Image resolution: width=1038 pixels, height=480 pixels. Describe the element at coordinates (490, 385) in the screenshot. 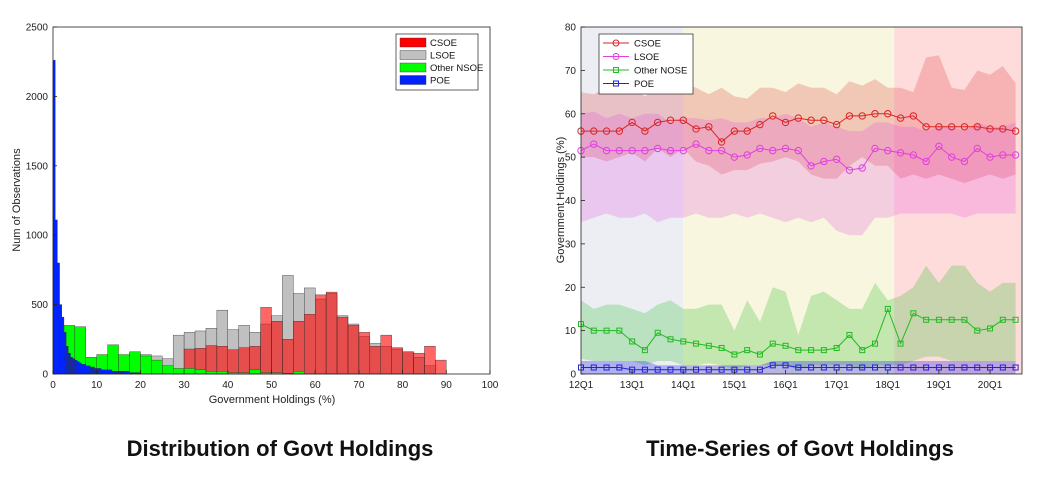

I see `hist-xtick-label: 100` at that location.